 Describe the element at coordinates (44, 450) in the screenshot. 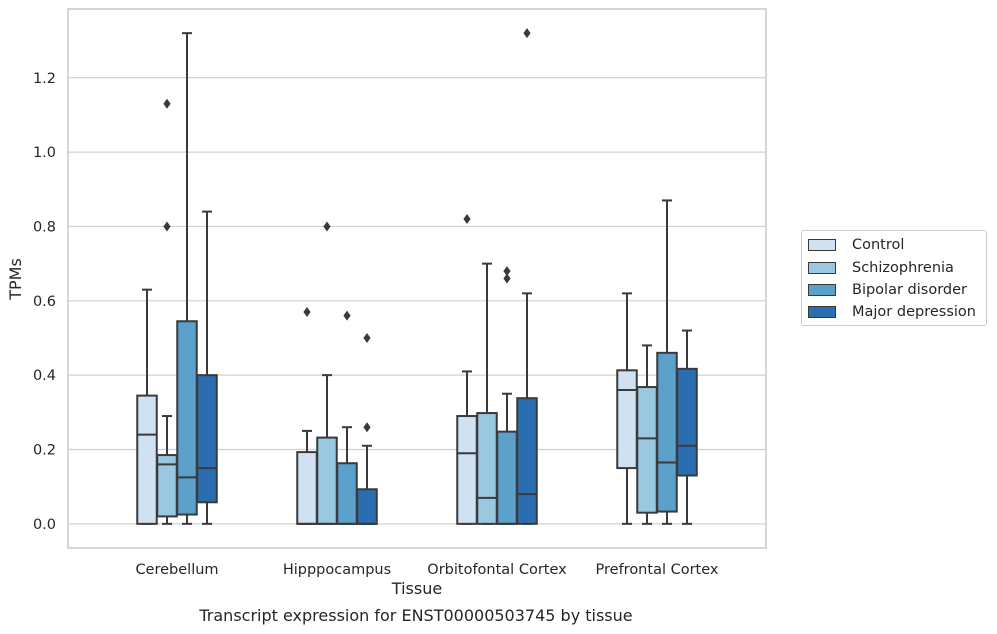

I see `y-tick-label: 0.2` at that location.